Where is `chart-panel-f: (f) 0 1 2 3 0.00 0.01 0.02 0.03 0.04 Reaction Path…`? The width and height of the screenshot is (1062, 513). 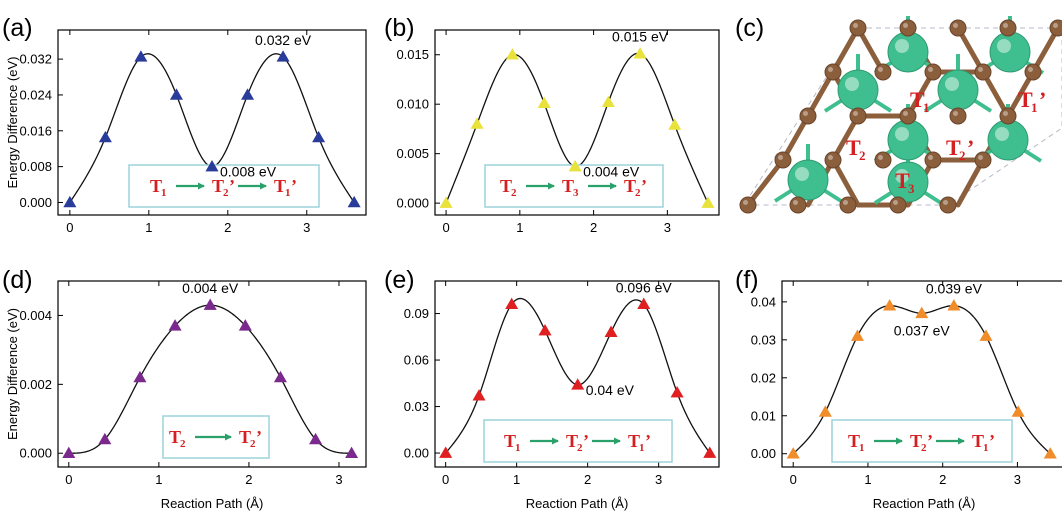 chart-panel-f: (f) 0 1 2 3 0.00 0.01 0.02 0.03 0.04 Reaction Path… is located at coordinates (898, 388).